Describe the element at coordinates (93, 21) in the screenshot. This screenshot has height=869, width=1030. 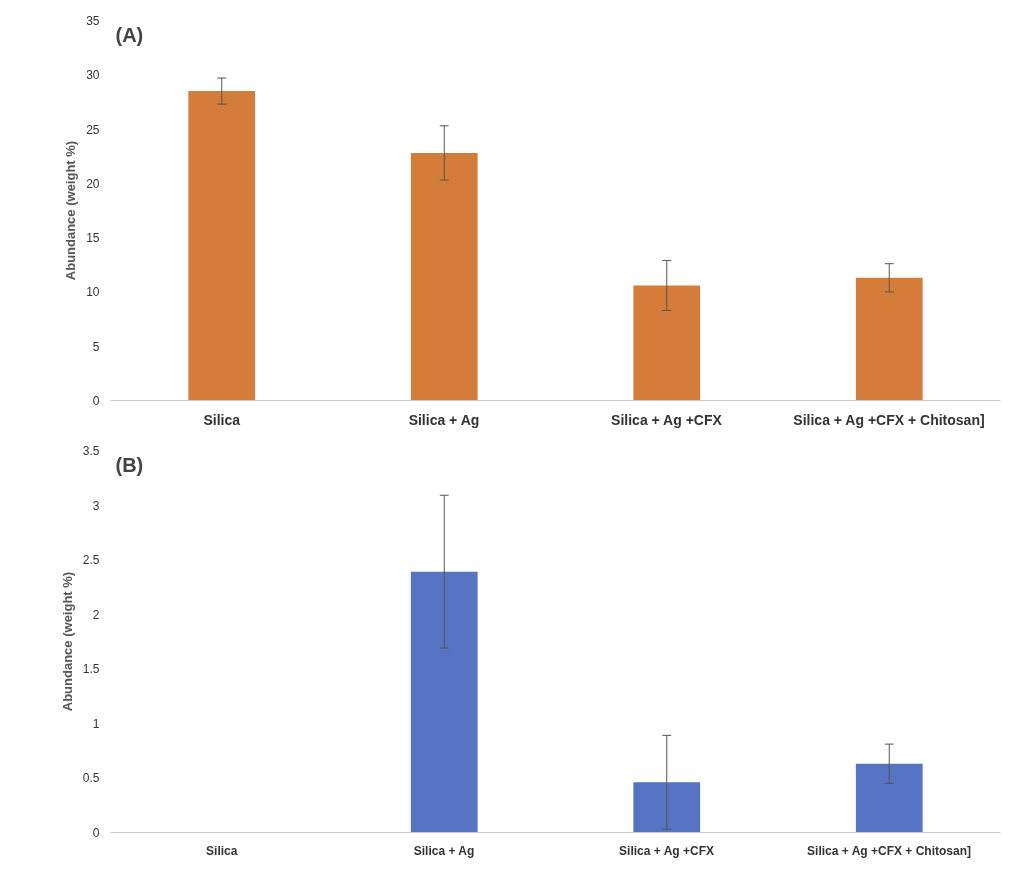
I see `y-tick-label: 35` at that location.